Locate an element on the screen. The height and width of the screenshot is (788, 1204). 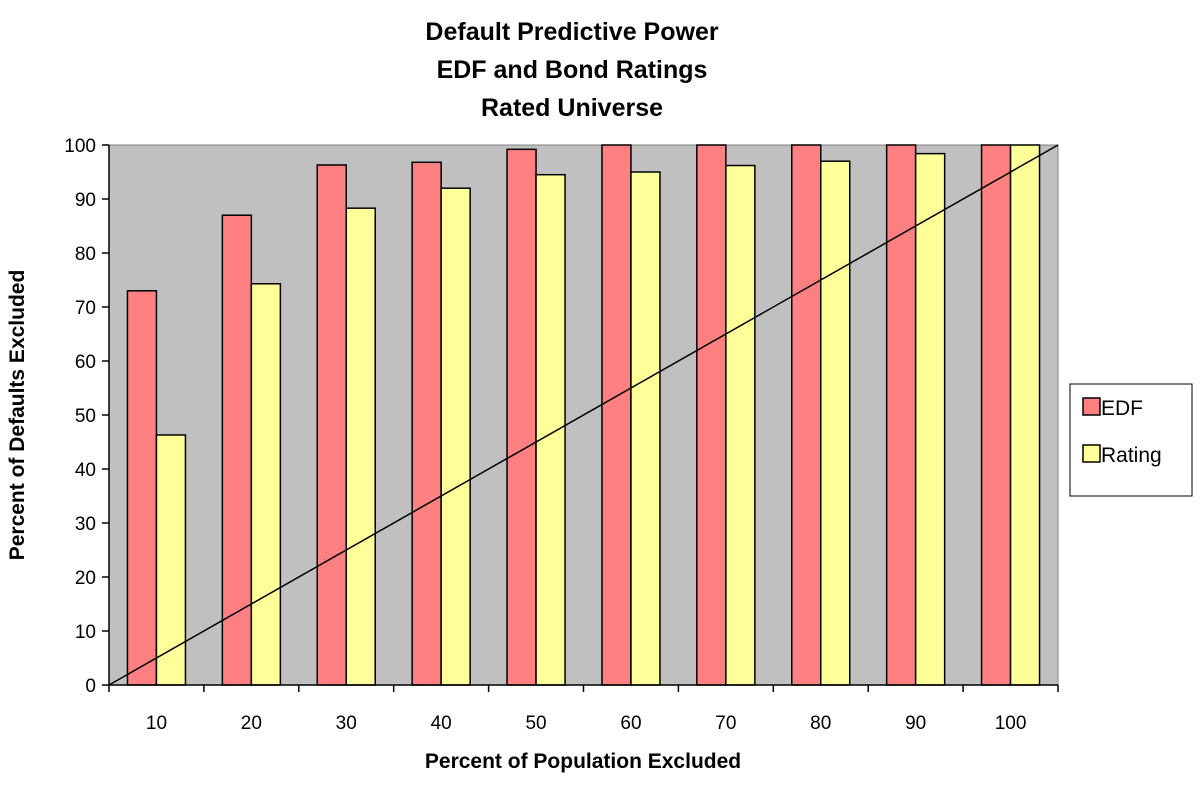
x-tick-label-70: 70 is located at coordinates (725, 723).